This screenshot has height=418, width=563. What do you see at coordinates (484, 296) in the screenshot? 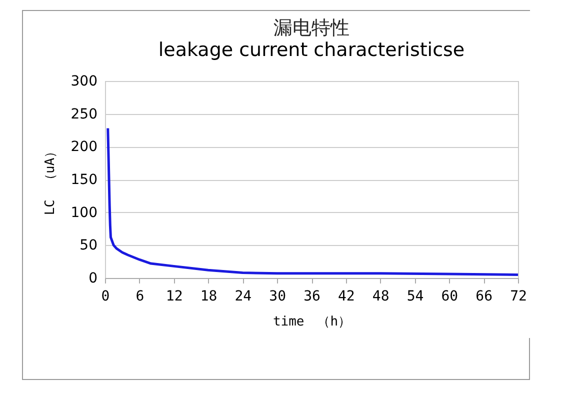
I see `x-tick-label: 66` at bounding box center [484, 296].